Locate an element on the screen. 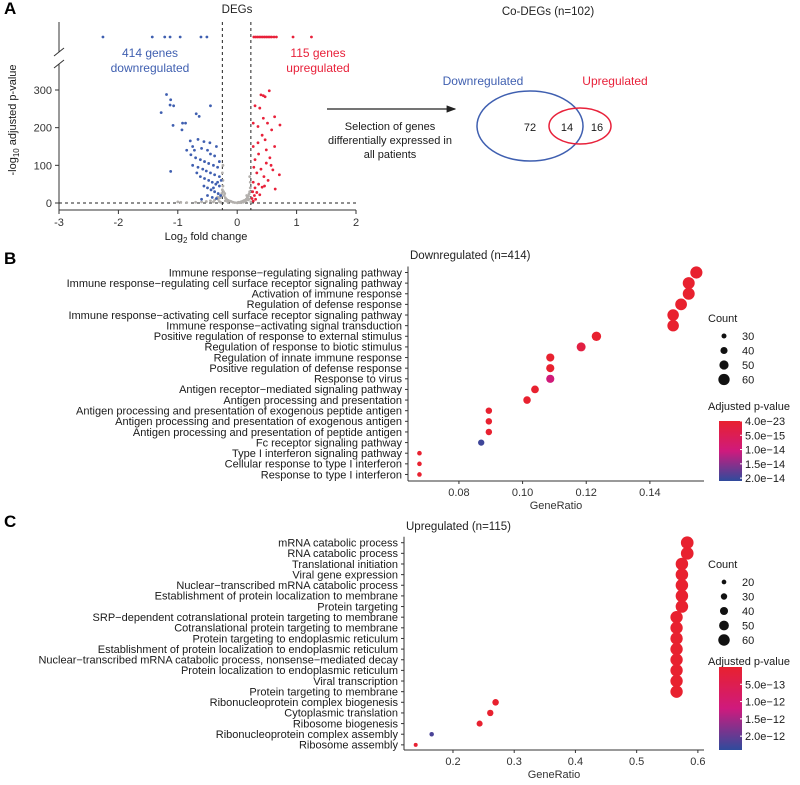  y-tick-label: 100 is located at coordinates (43, 166).